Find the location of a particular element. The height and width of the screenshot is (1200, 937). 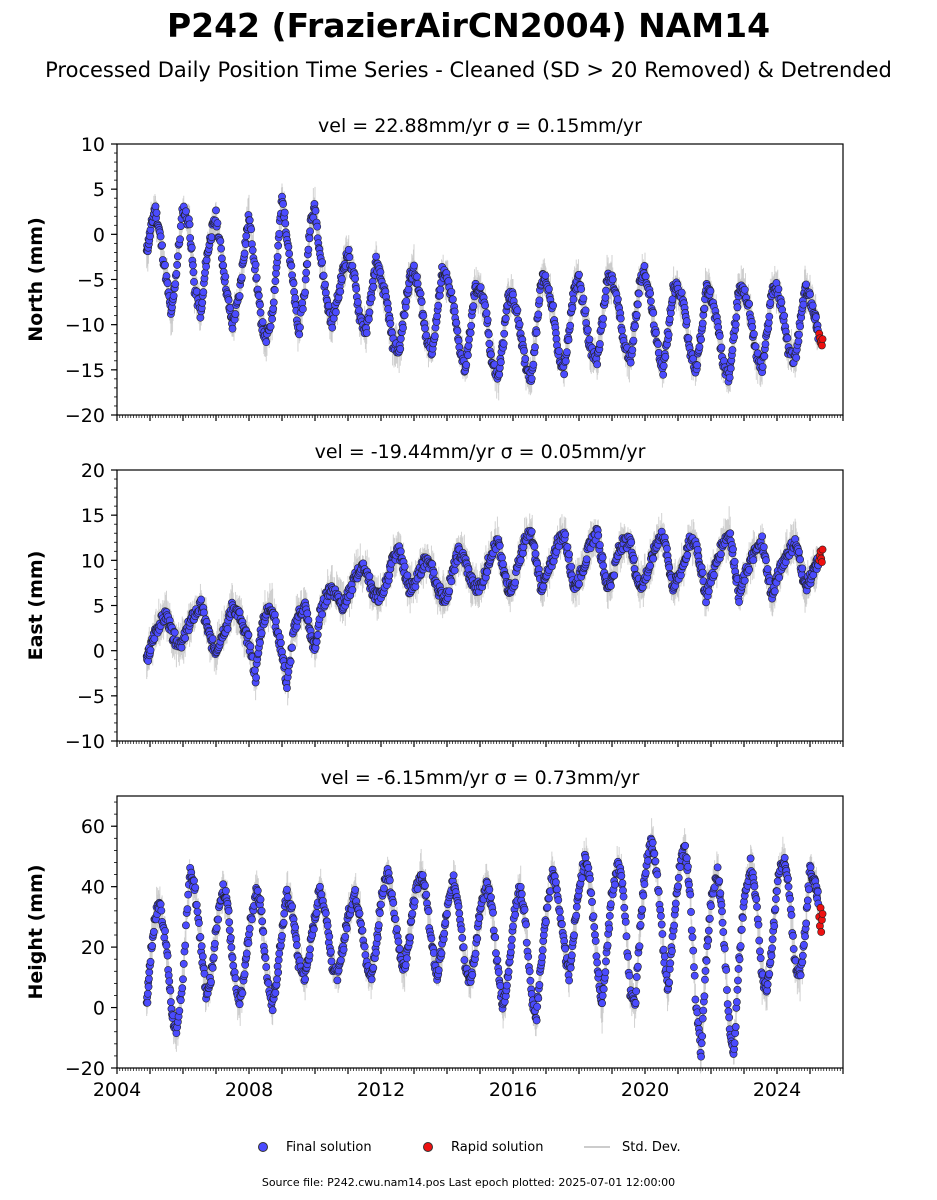

ytick-label: −10 is located at coordinates (85, 326).